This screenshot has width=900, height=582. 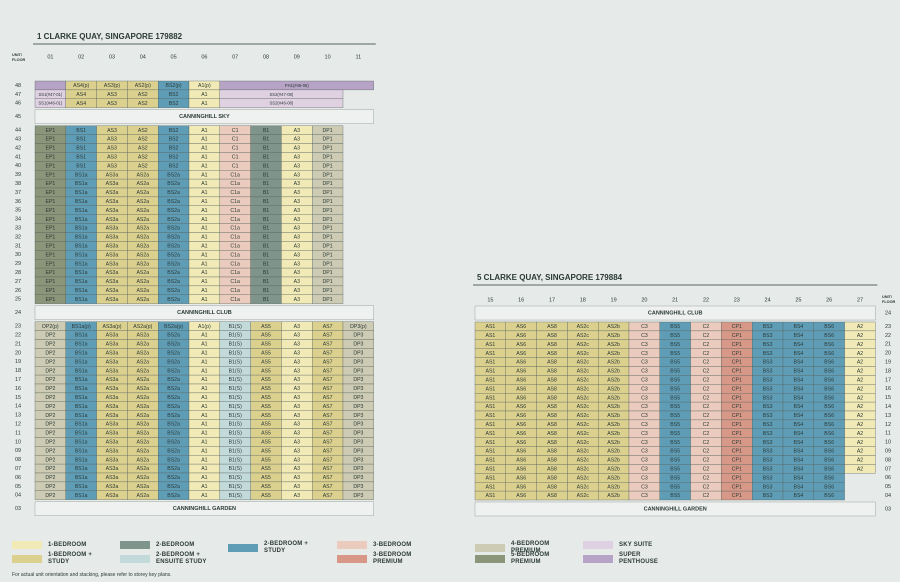 What do you see at coordinates (168, 559) in the screenshot?
I see `legend-item: 2-BEDROOM + ENSUITE STUDY` at bounding box center [168, 559].